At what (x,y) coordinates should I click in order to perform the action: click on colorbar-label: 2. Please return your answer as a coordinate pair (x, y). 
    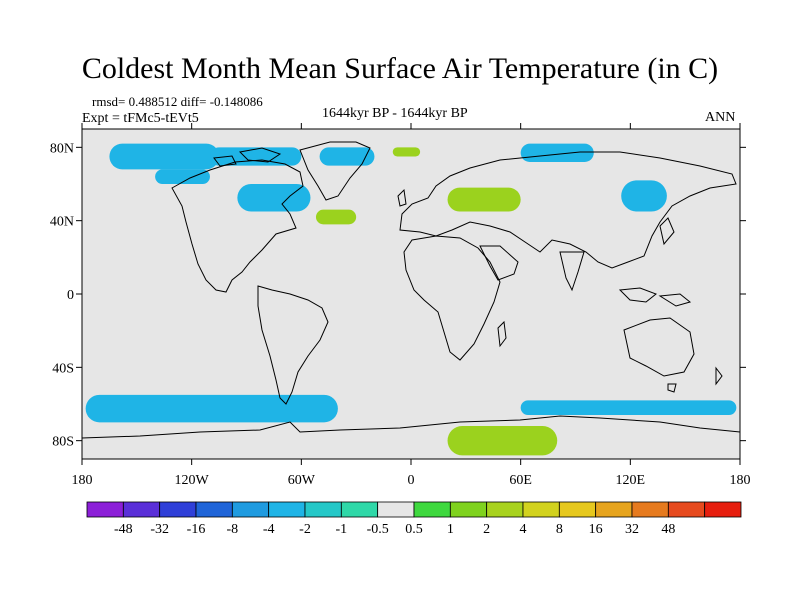
    Looking at the image, I should click on (486, 529).